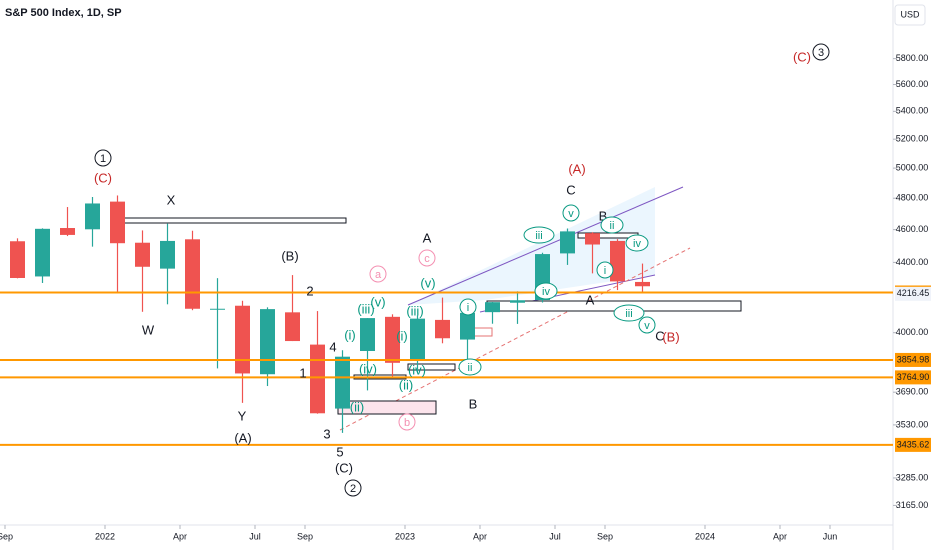  Describe the element at coordinates (407, 423) in the screenshot. I see `wave-label: b` at that location.